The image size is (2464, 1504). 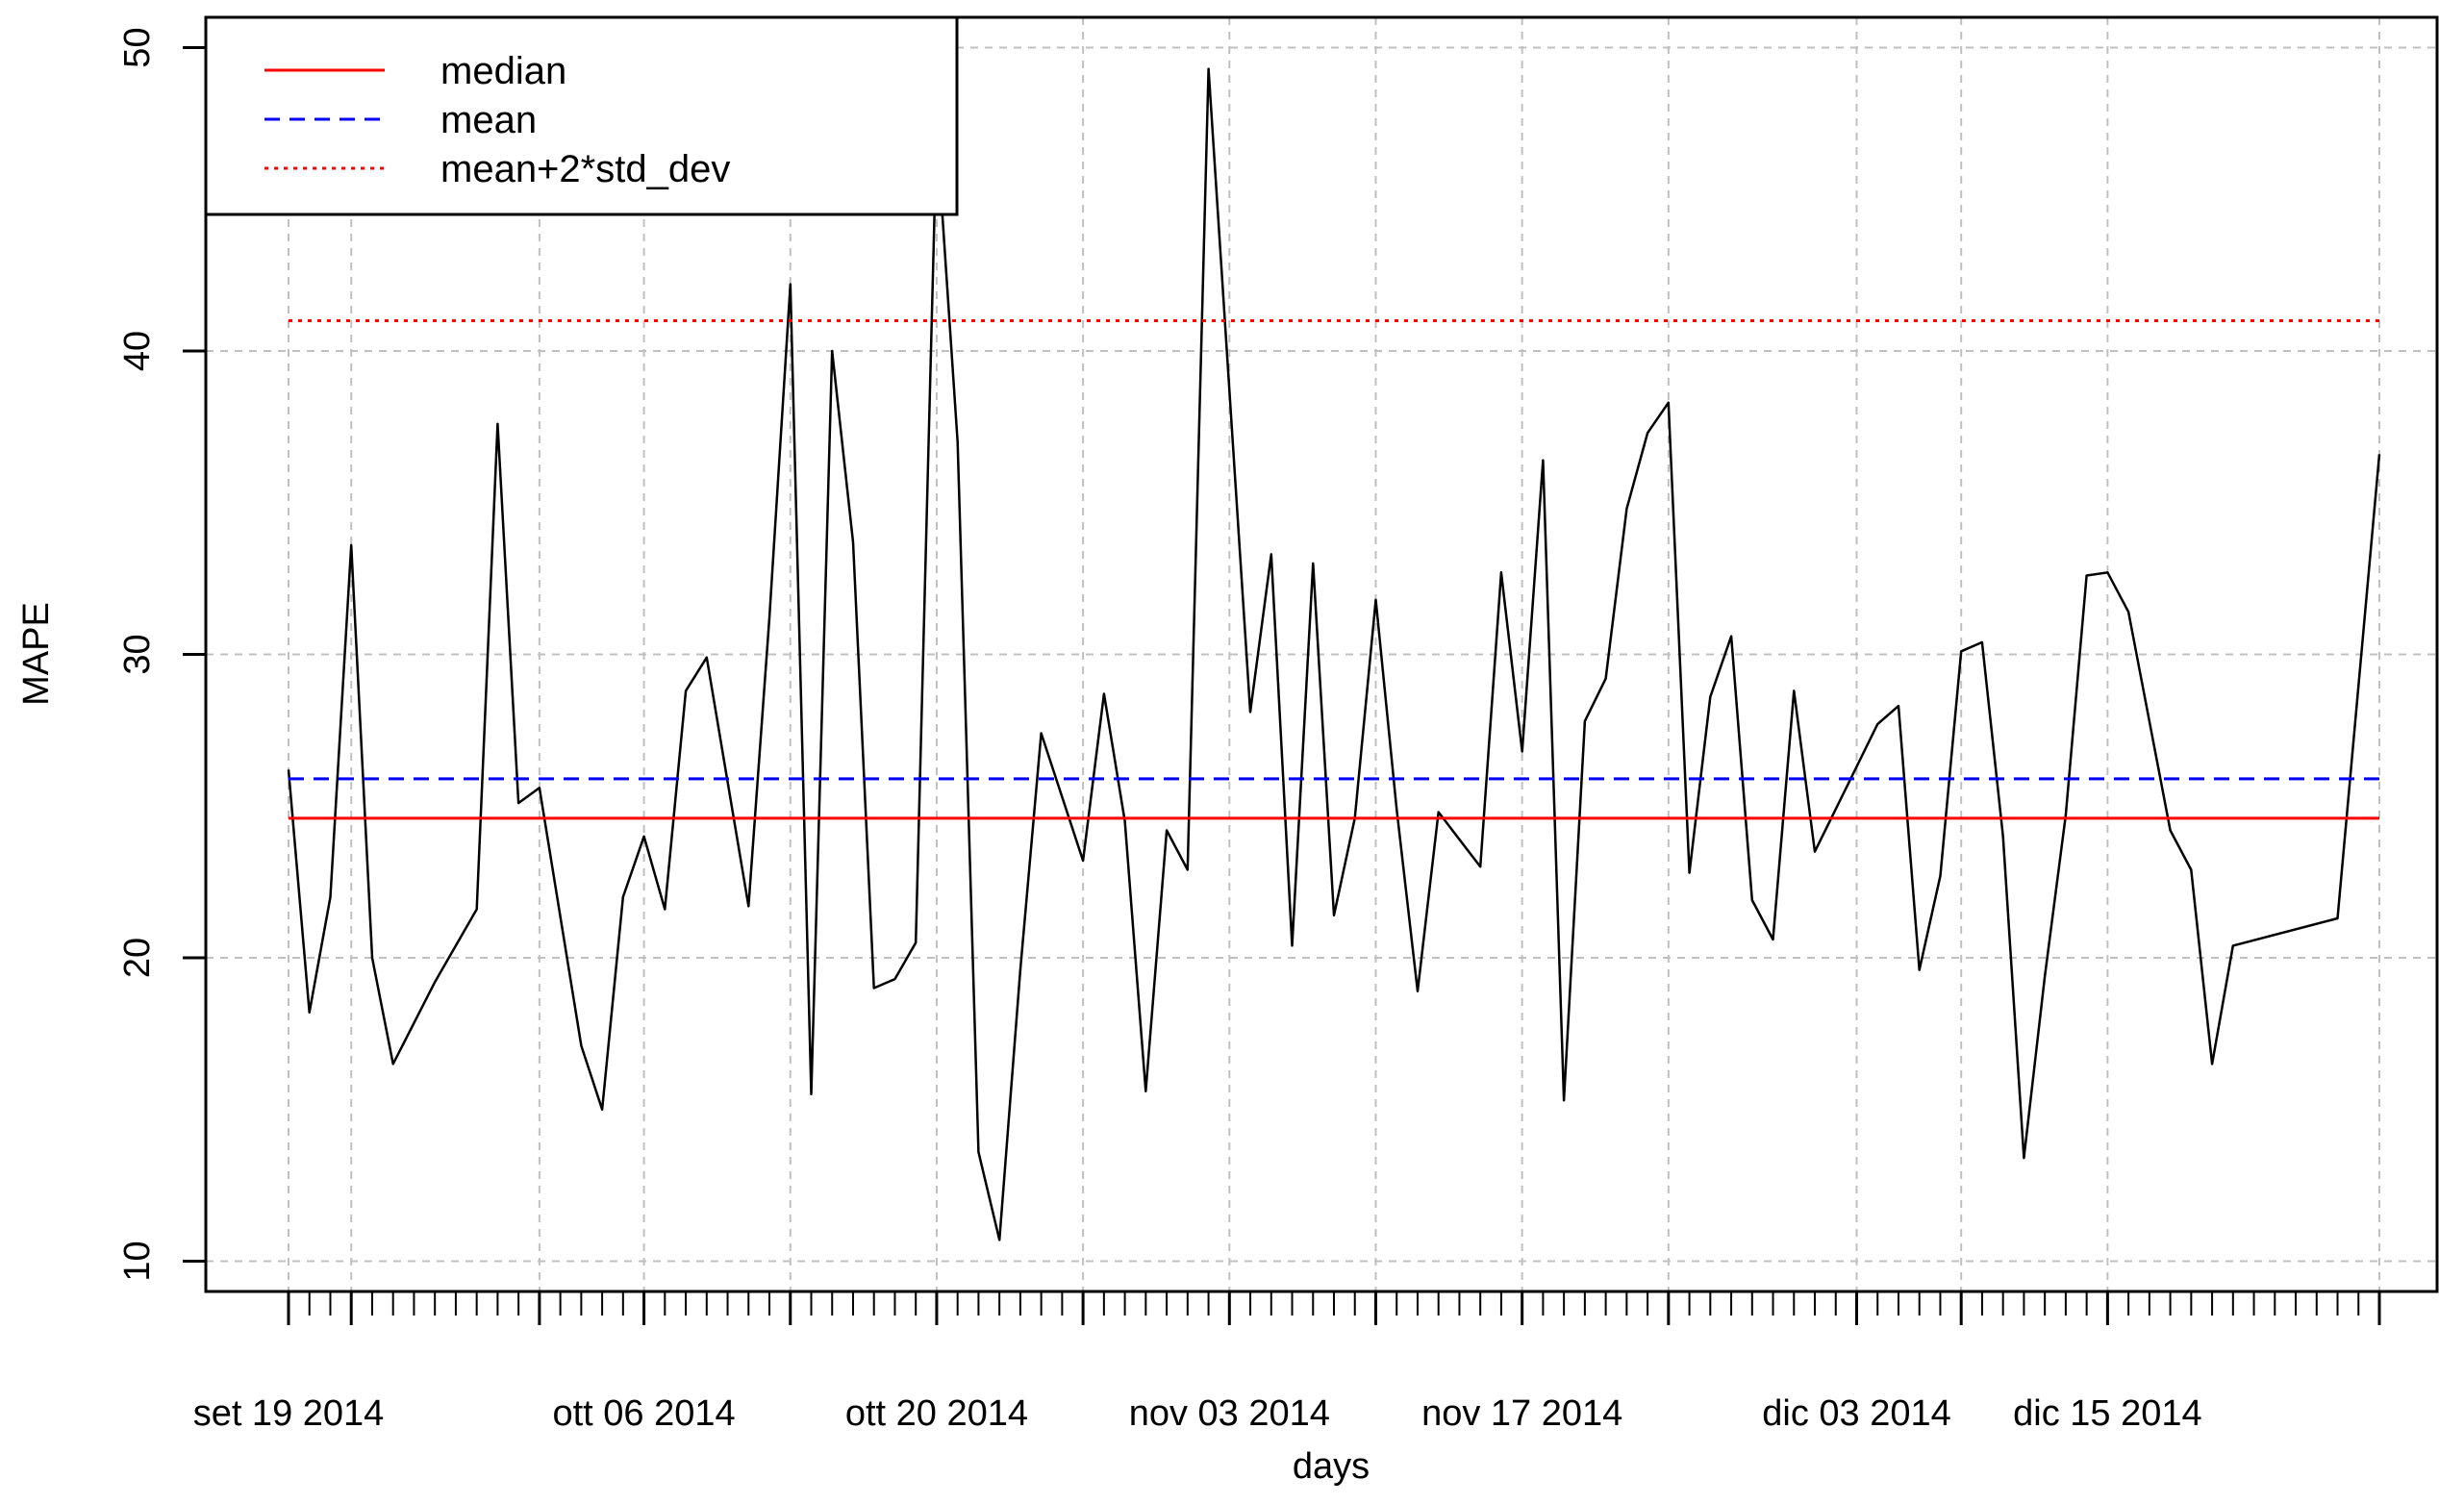 I want to click on x-axis-title: days, so click(x=1331, y=1466).